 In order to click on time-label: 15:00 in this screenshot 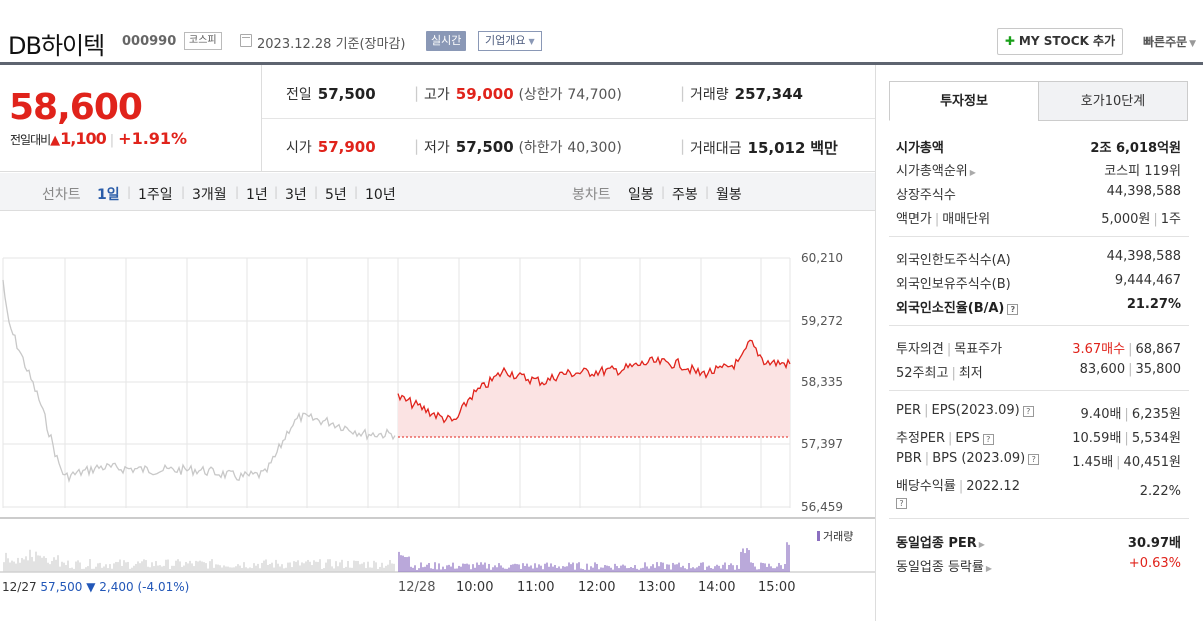, I will do `click(777, 587)`.